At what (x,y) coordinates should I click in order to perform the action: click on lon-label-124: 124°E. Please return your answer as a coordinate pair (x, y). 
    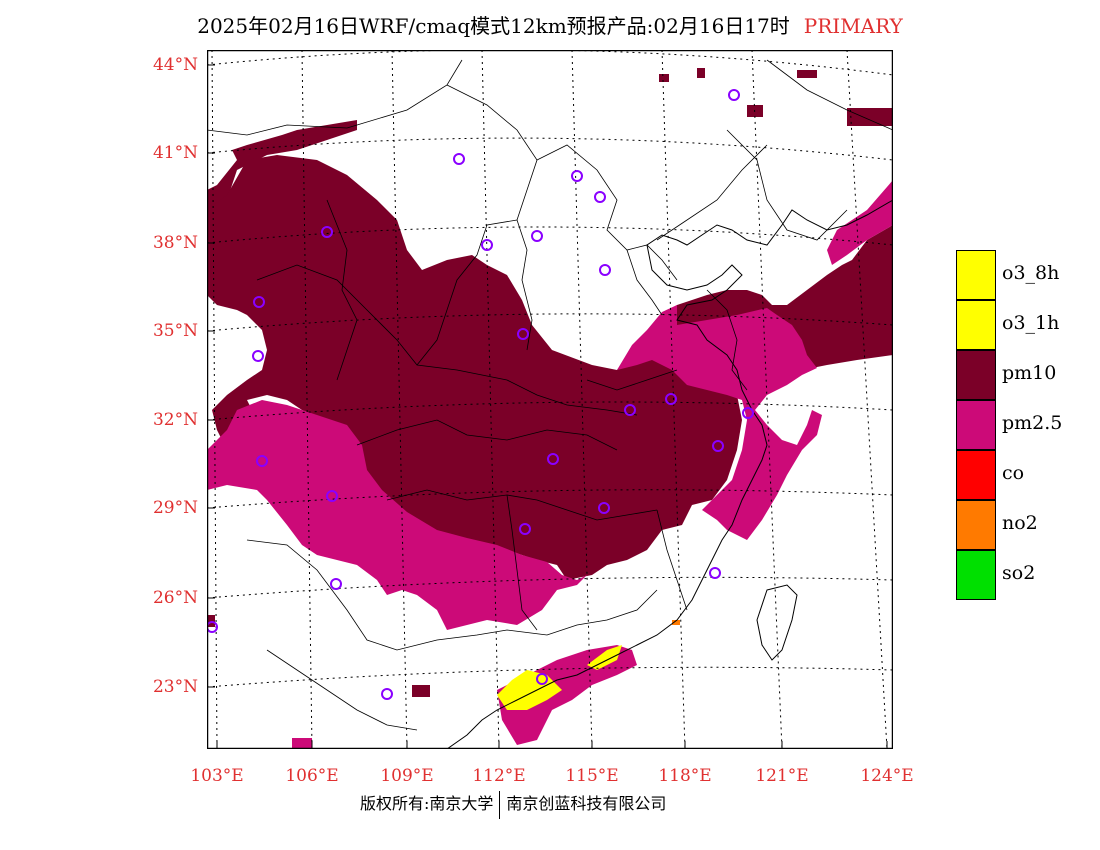
    Looking at the image, I should click on (887, 776).